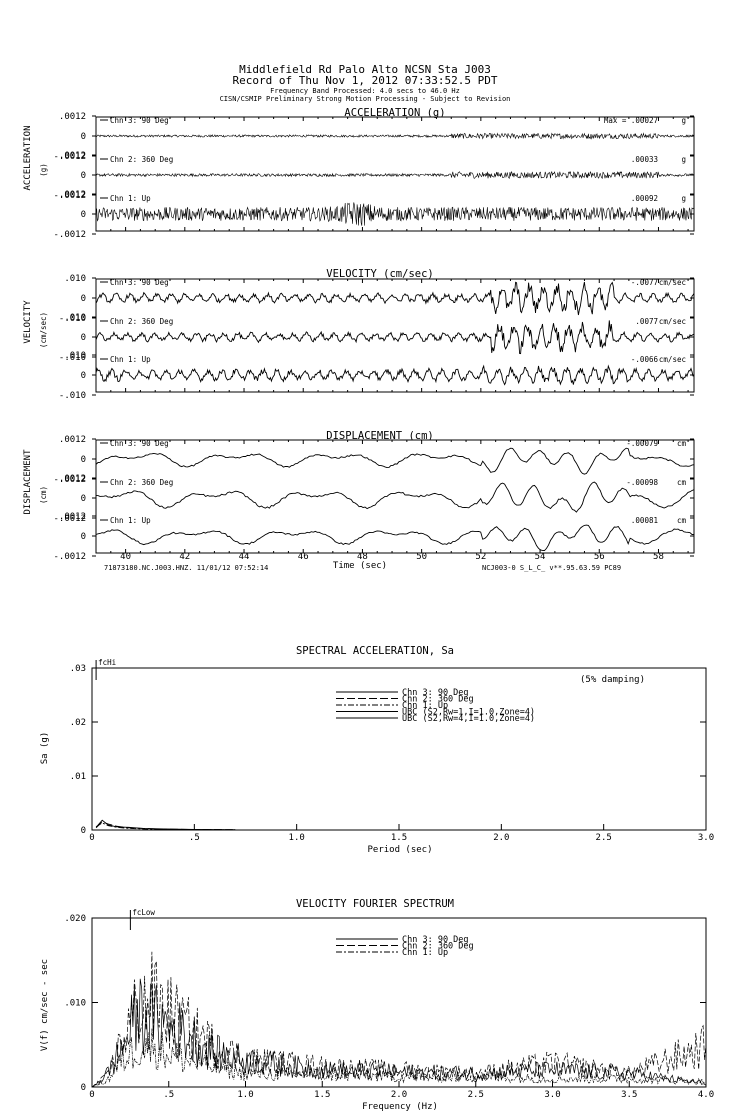 This screenshot has width=739, height=1119. I want to click on sa-damping-note: (5% damping), so click(612, 680).